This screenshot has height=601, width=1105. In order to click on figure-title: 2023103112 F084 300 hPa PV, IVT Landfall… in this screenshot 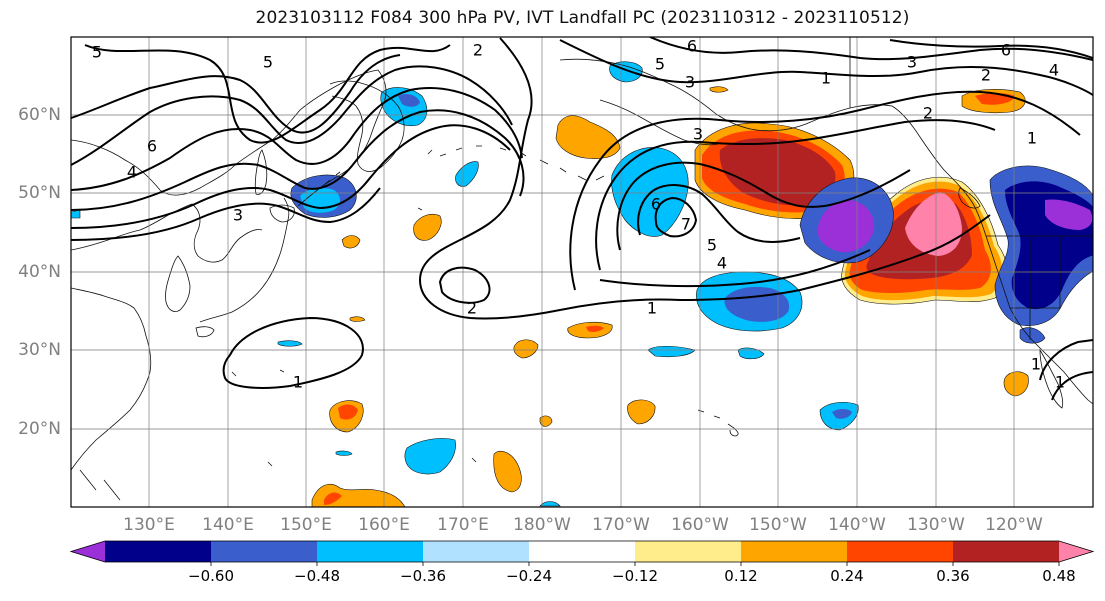, I will do `click(582, 18)`.